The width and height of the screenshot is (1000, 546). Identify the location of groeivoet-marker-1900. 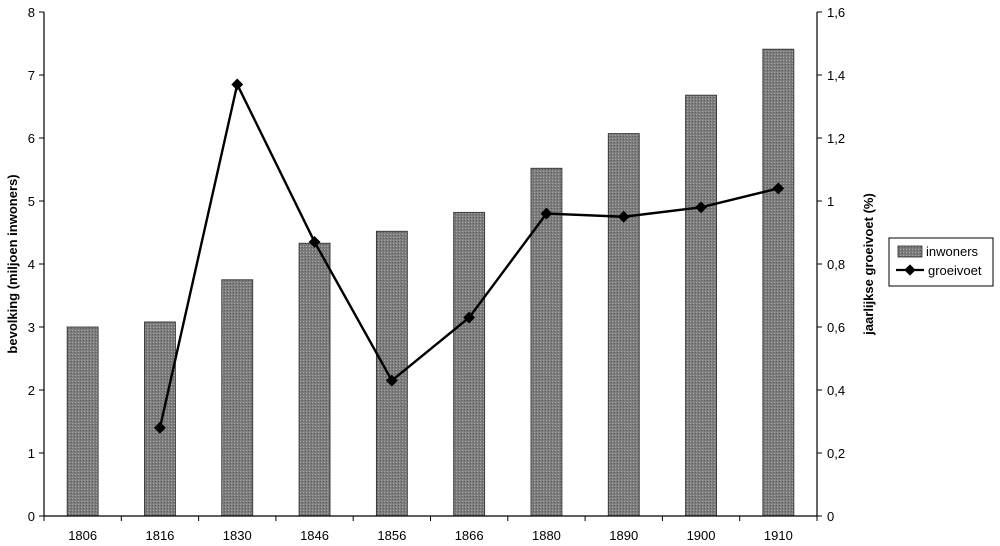
(701, 207).